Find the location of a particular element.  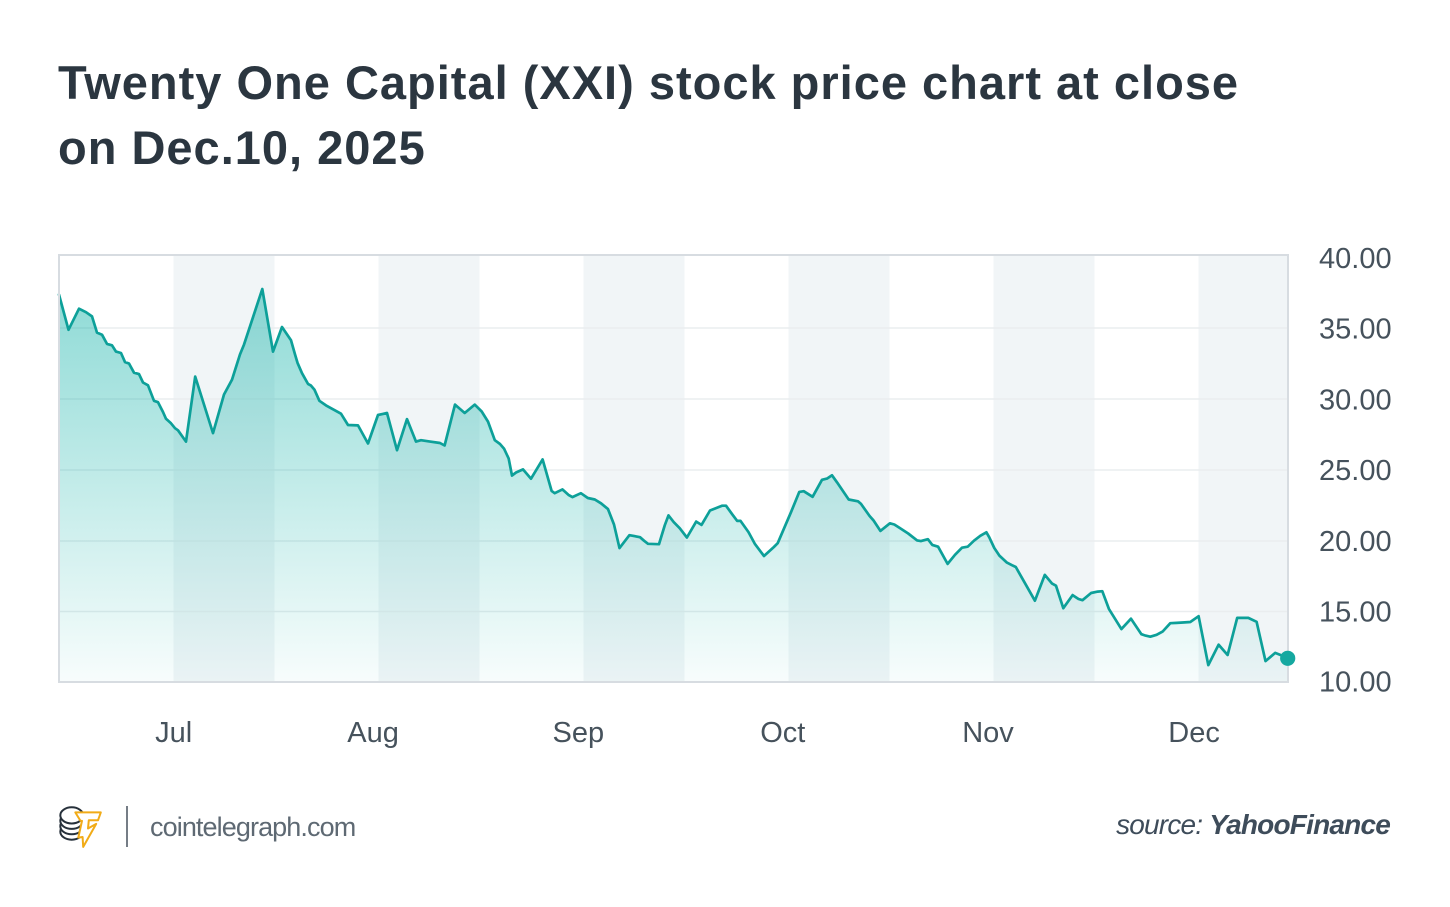

svg-text: 30.00 is located at coordinates (1355, 401).